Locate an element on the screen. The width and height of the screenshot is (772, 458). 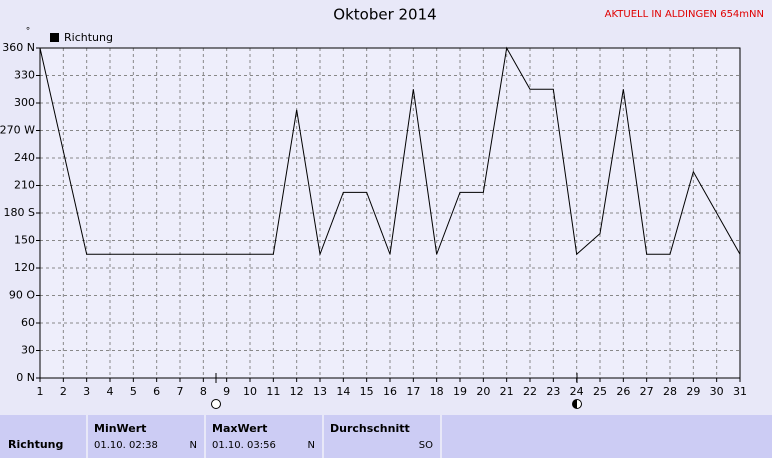
x-tick-label: 6 is located at coordinates (156, 391).